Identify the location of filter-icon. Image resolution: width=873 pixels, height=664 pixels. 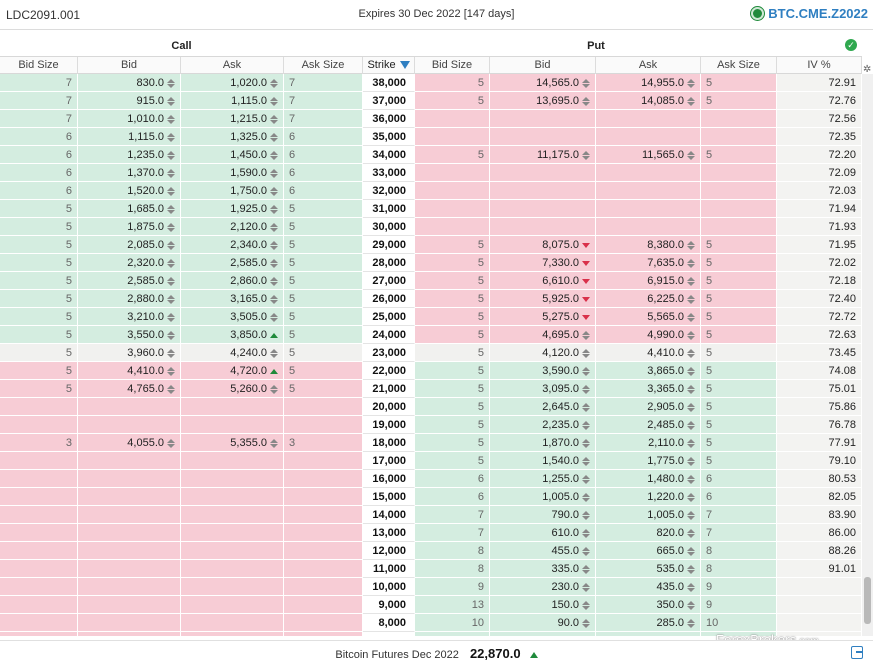
(404, 65).